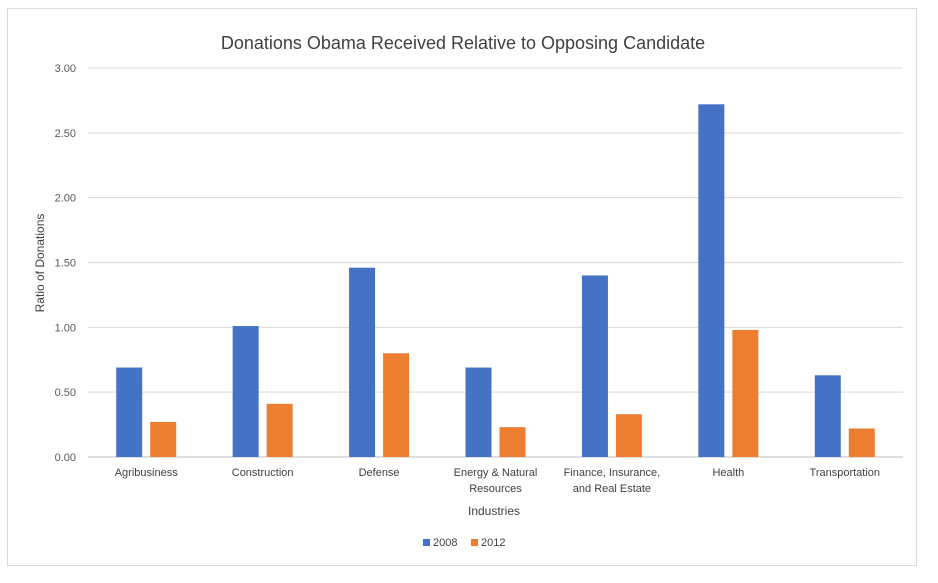  What do you see at coordinates (65, 134) in the screenshot?
I see `y-tick-label: 2.50` at bounding box center [65, 134].